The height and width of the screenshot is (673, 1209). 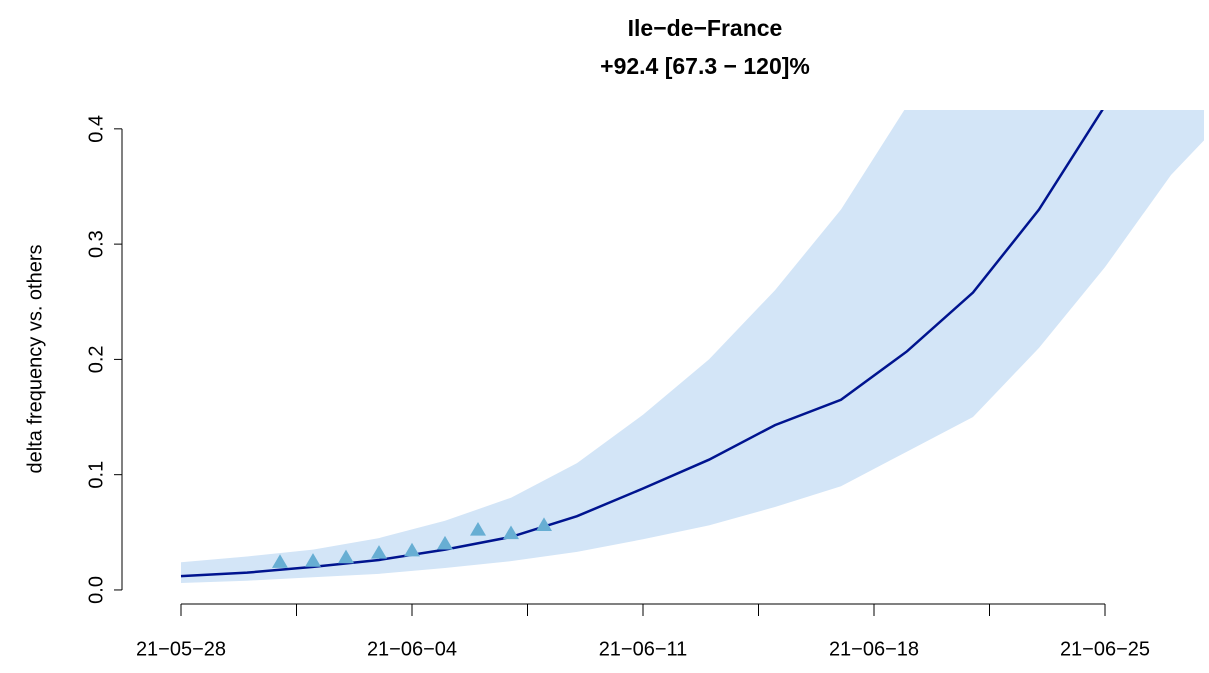 What do you see at coordinates (35, 358) in the screenshot?
I see `y-axis-label: delta frequency vs. others` at bounding box center [35, 358].